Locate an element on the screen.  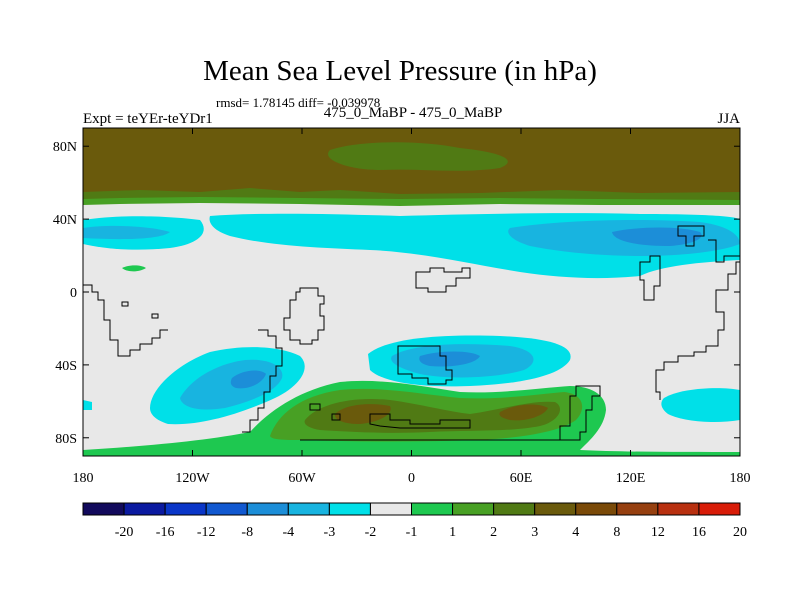
coastline-antarctic-inner is located at coordinates (390, 416).